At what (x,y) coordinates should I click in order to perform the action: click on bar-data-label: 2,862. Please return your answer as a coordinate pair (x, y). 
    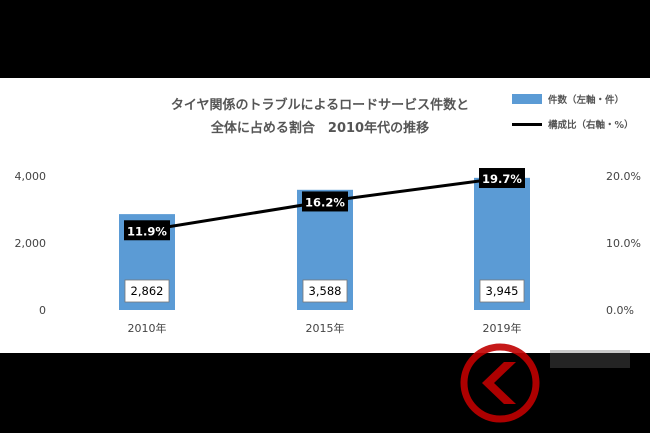
    Looking at the image, I should click on (147, 291).